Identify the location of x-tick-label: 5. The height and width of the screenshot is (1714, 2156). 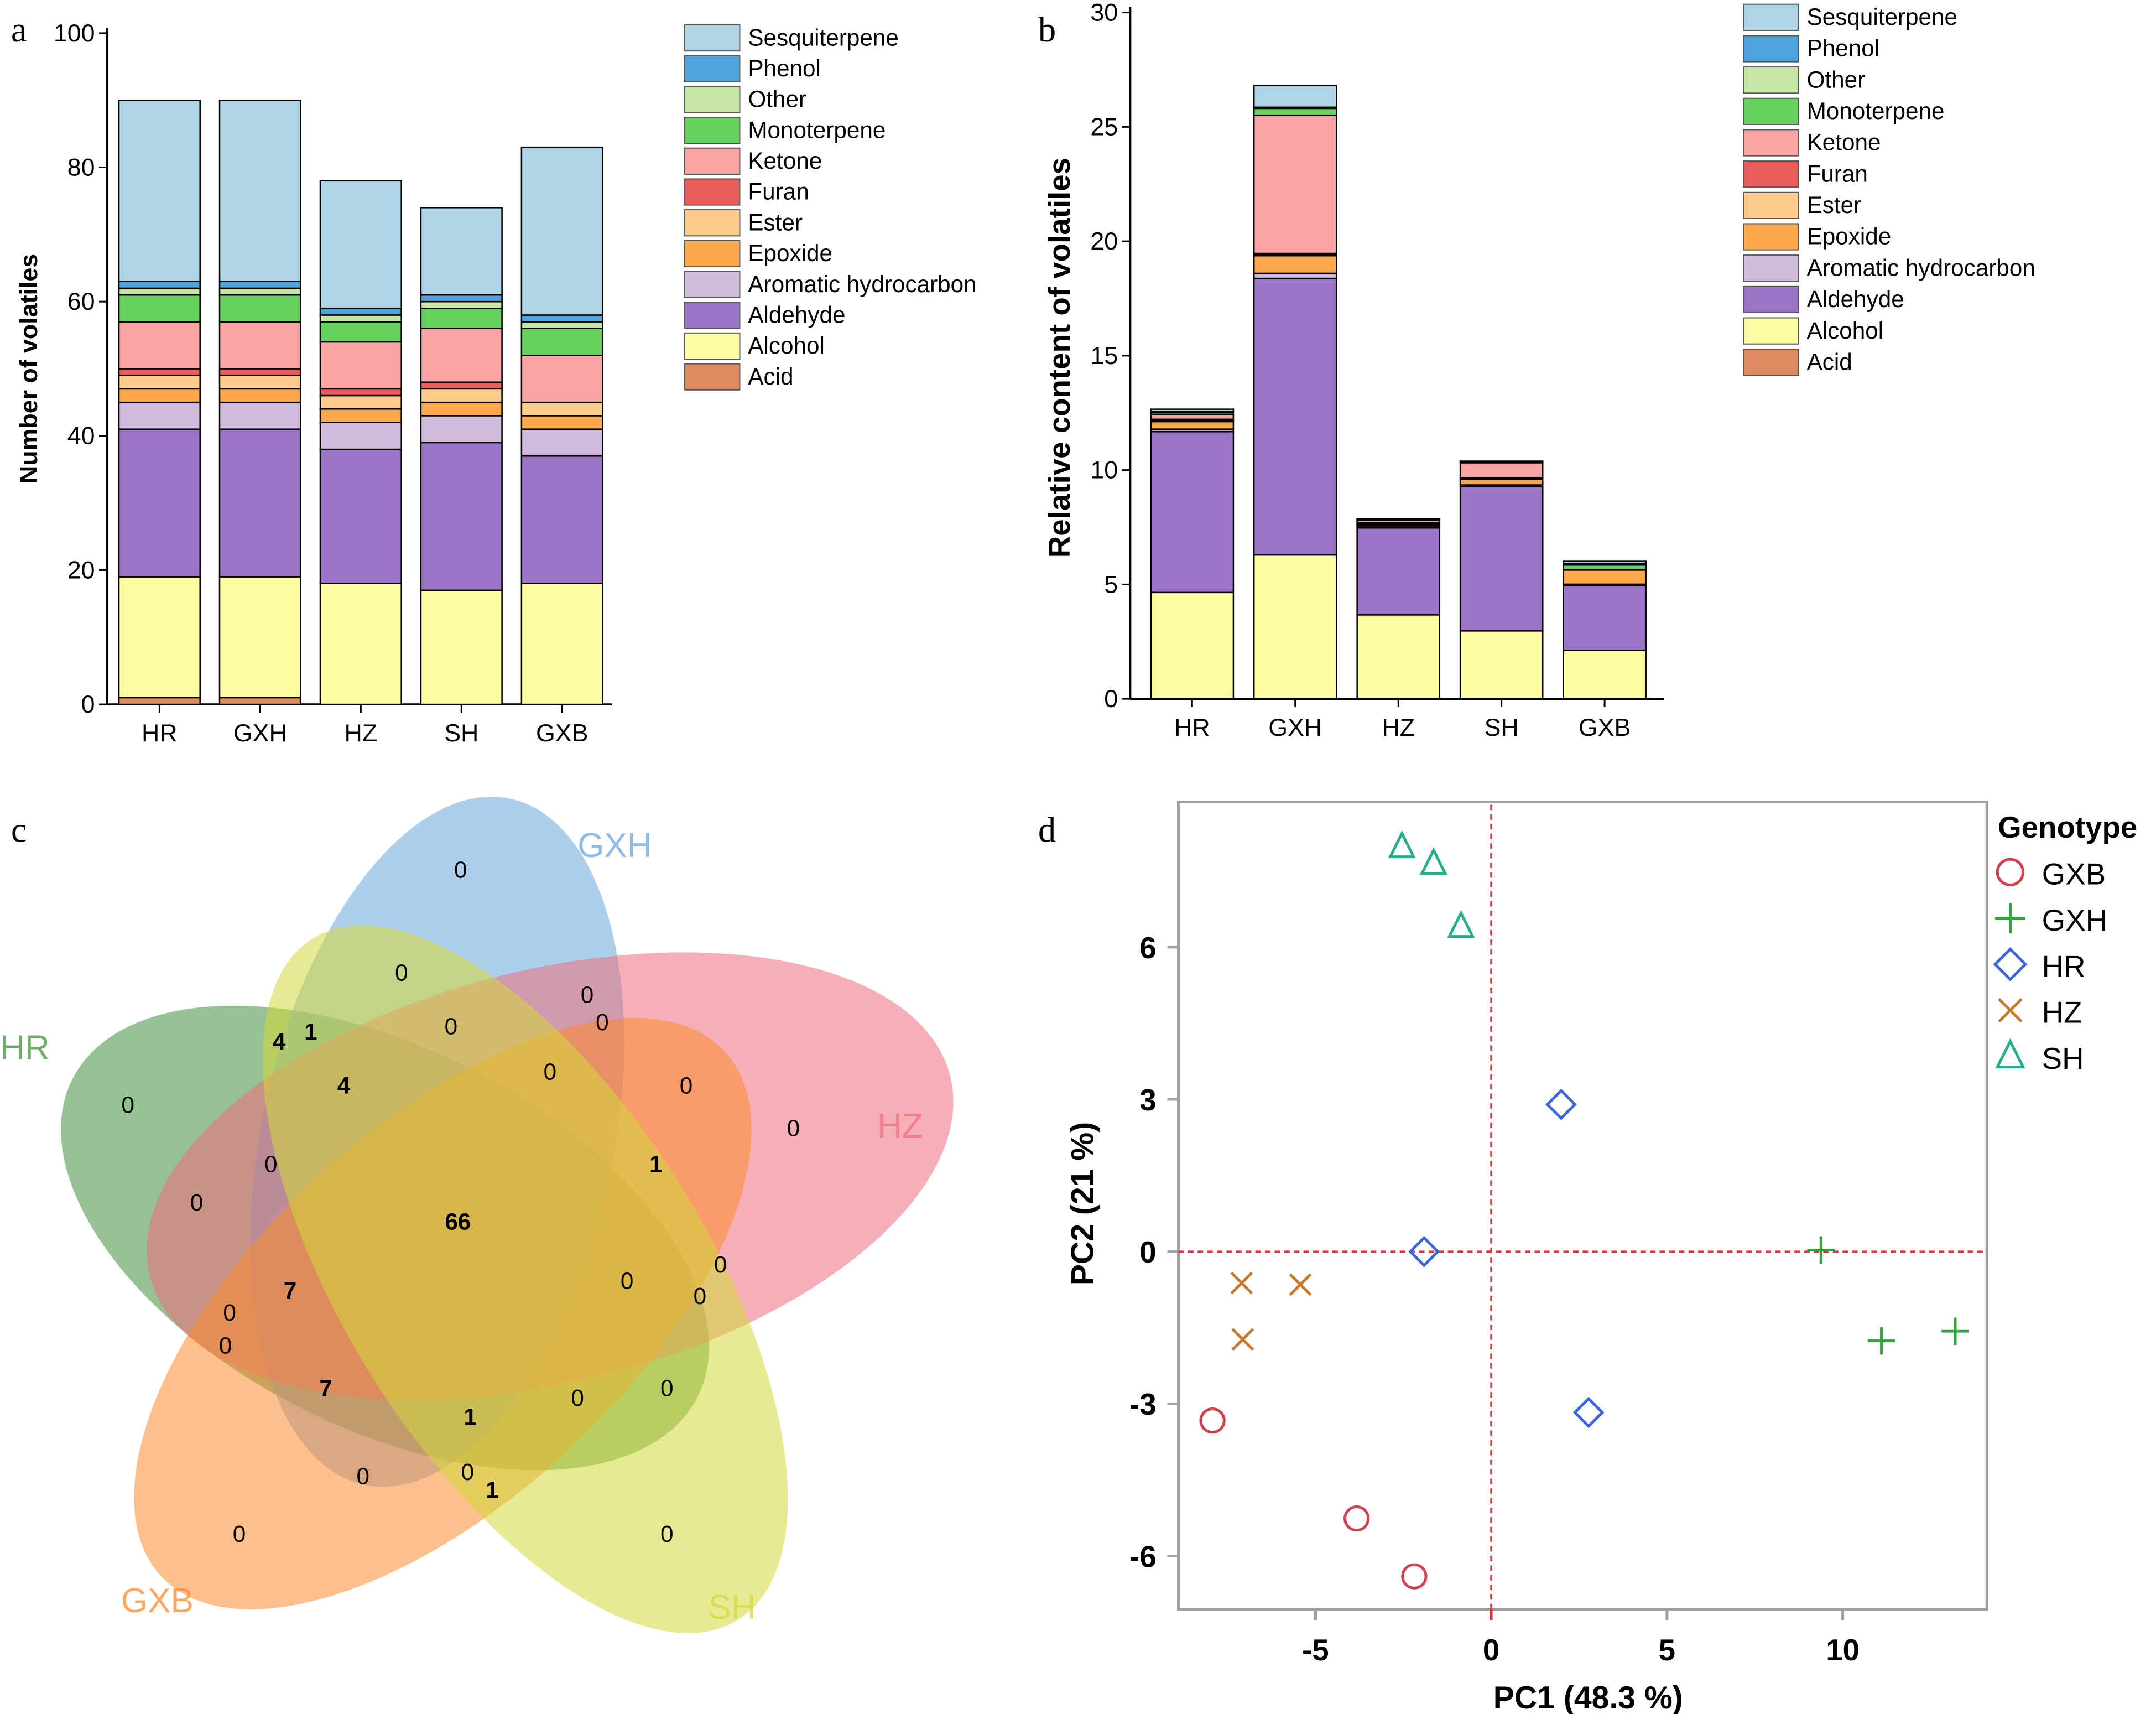
(1667, 1650).